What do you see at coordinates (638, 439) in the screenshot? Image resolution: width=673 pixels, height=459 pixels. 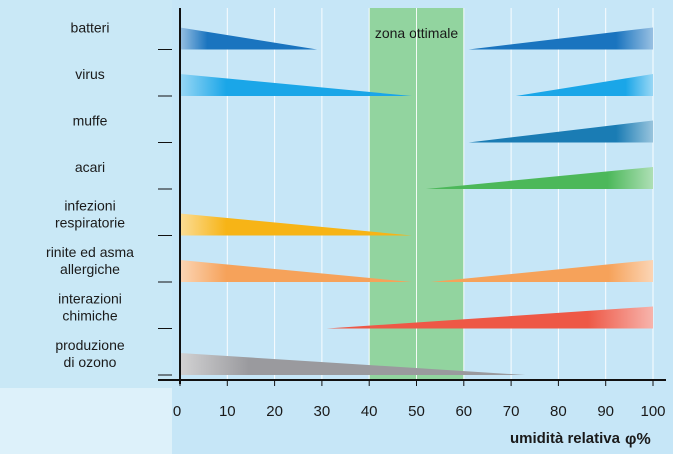 I see `x-axis-symbol: φ%` at bounding box center [638, 439].